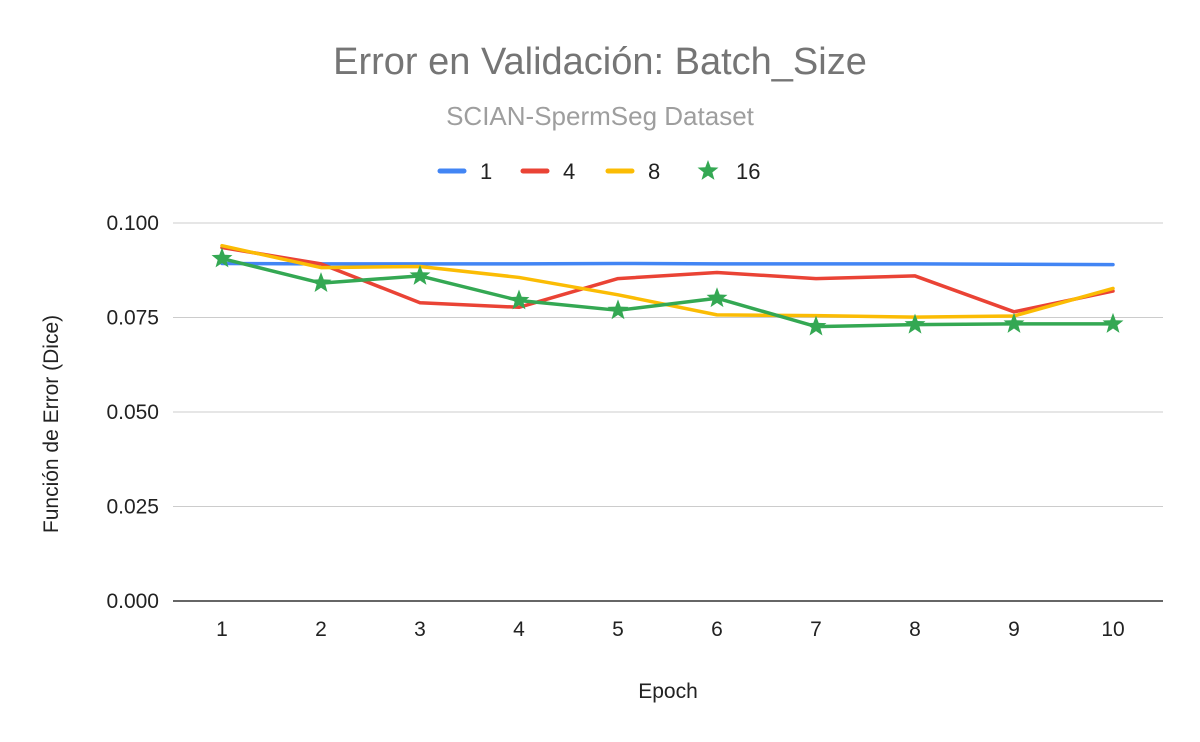  Describe the element at coordinates (599, 171) in the screenshot. I see `legend: 1 4 8 16` at that location.